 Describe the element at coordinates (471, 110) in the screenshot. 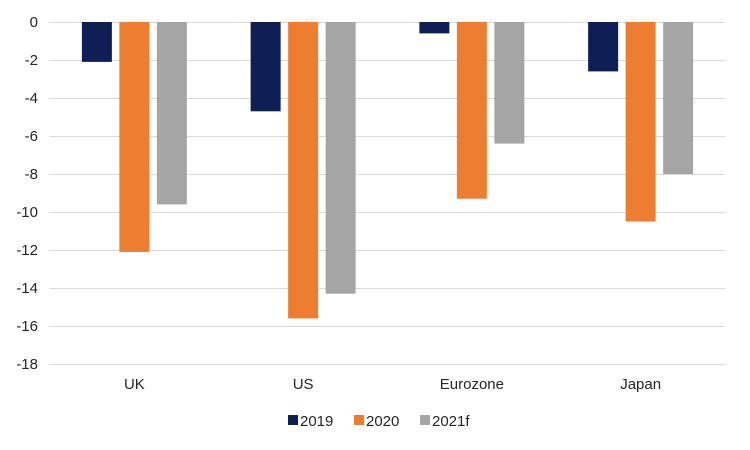

I see `bar-2020-eurozone` at that location.